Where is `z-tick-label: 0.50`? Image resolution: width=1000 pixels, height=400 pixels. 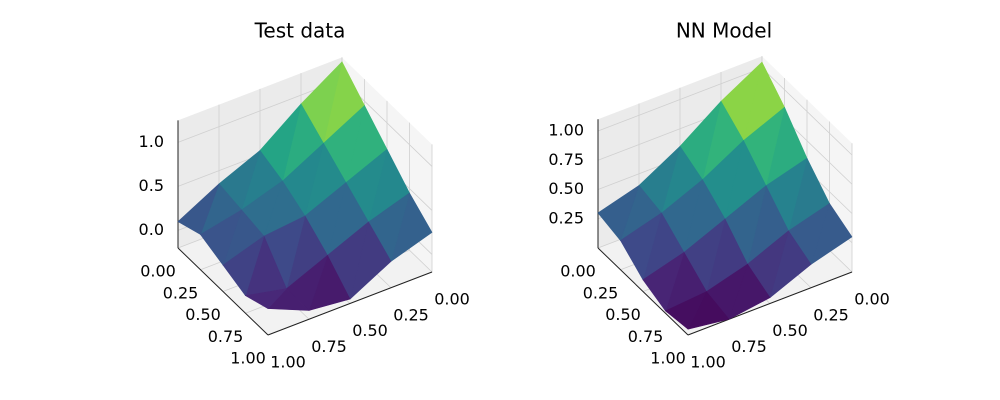
z-tick-label: 0.50 is located at coordinates (566, 188).